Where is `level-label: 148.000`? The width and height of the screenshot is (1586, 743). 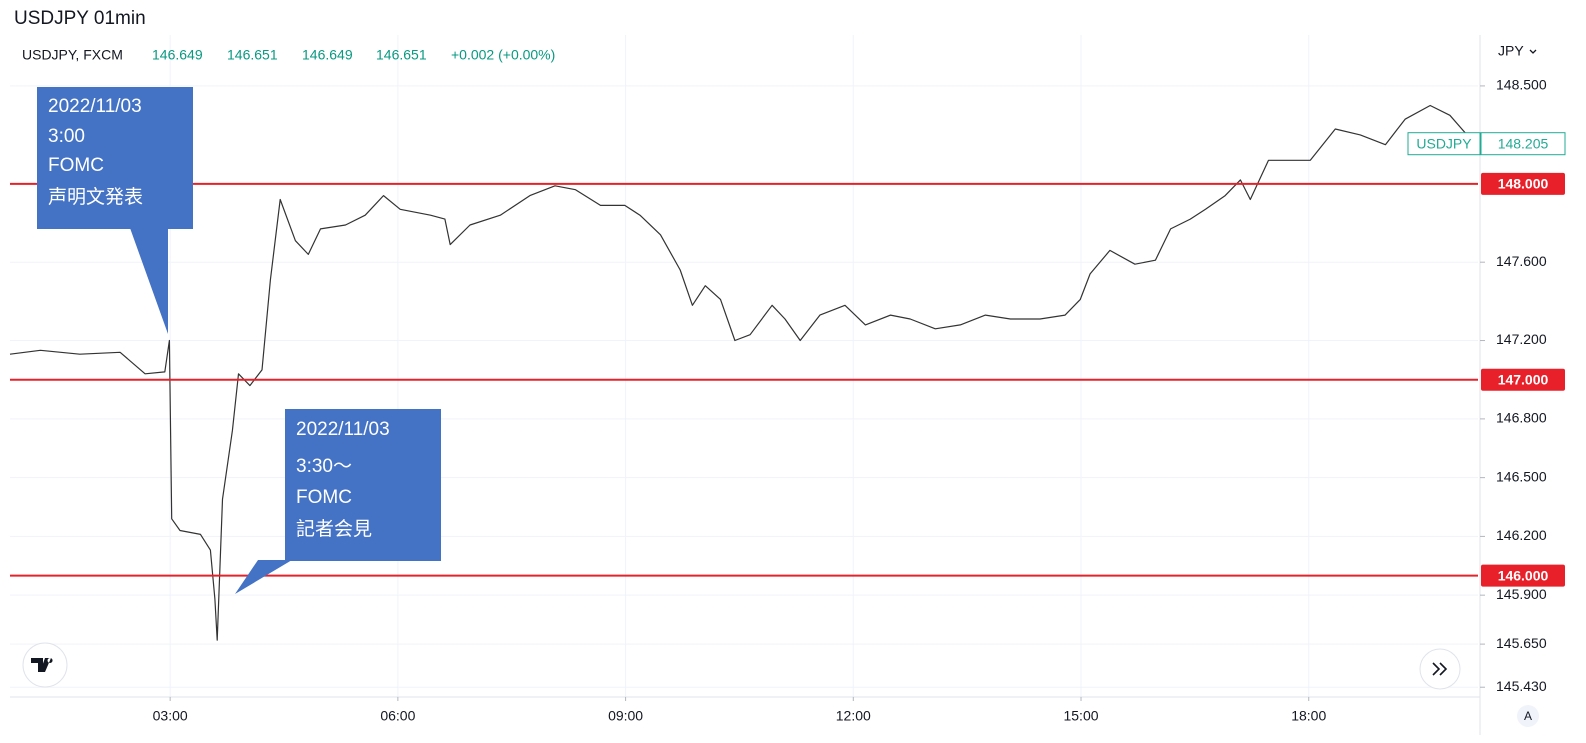 level-label: 148.000 is located at coordinates (1523, 184).